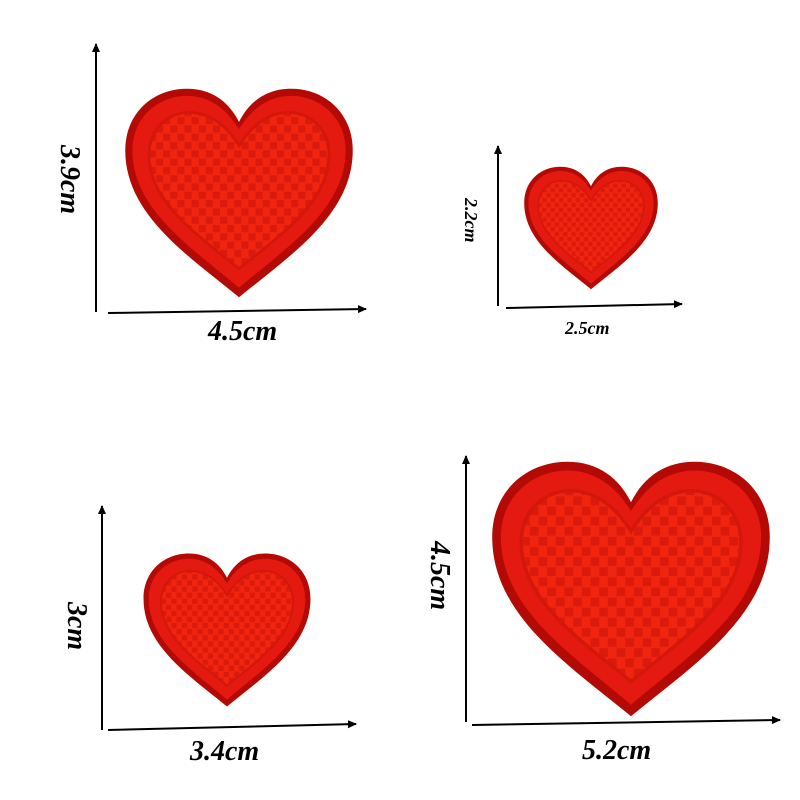 The image size is (800, 800). I want to click on width-label: 2.5cm, so click(587, 328).